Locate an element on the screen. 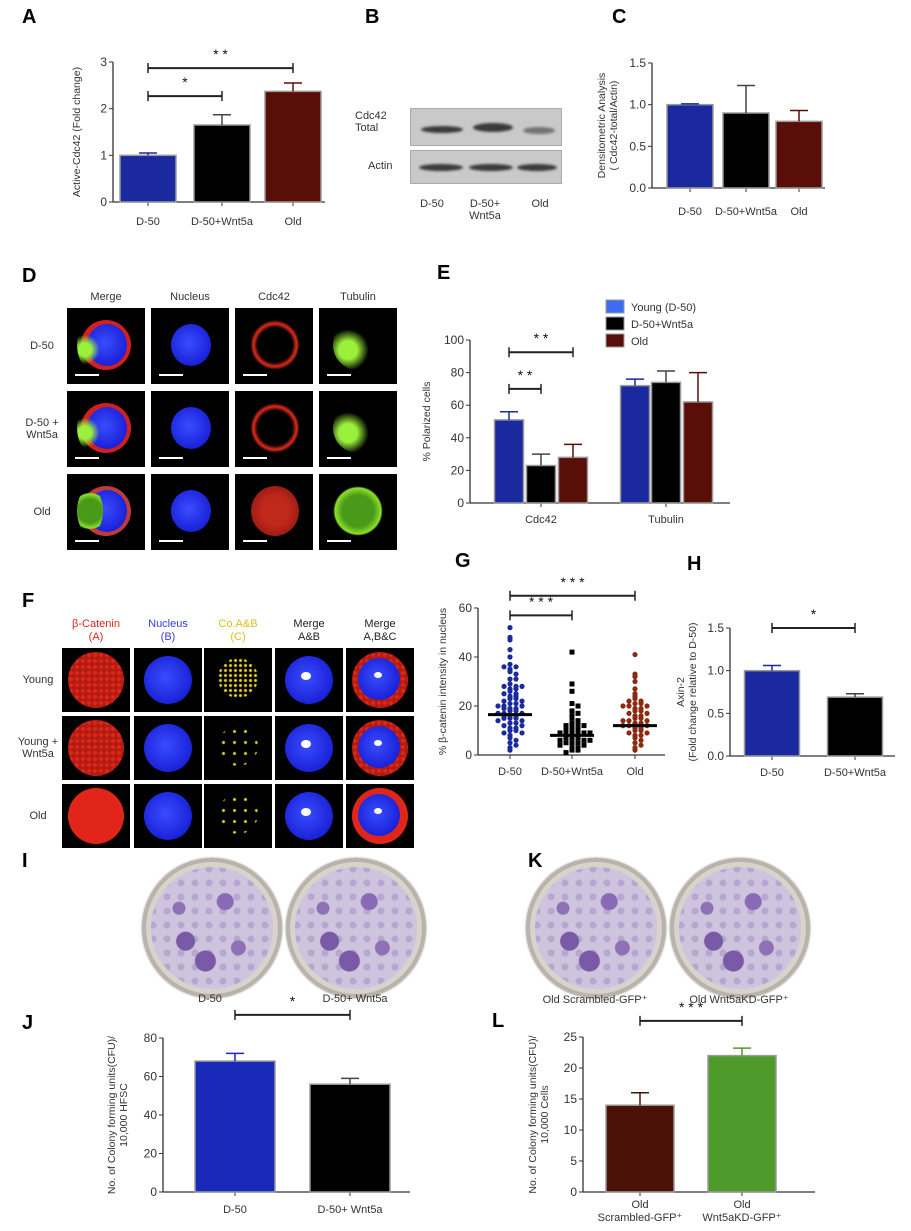 Image resolution: width=911 pixels, height=1231 pixels. y-tick-label: 1.0 is located at coordinates (715, 671).